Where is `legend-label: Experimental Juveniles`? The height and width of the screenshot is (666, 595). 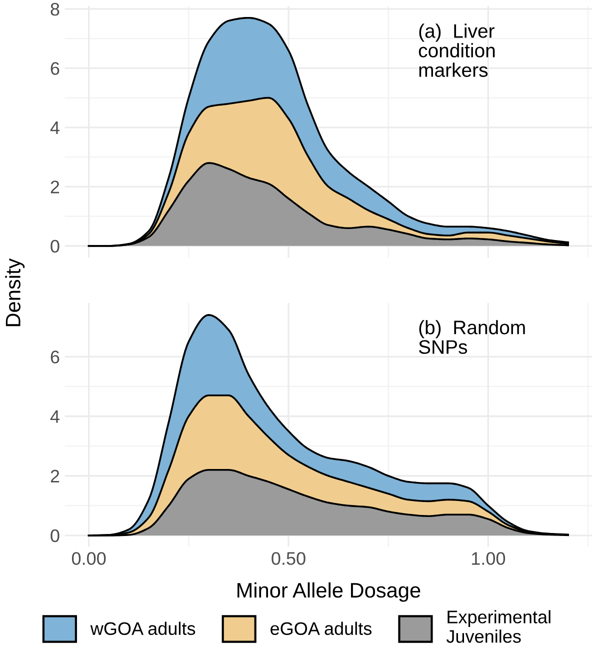
legend-label: Experimental Juveniles is located at coordinates (498, 626).